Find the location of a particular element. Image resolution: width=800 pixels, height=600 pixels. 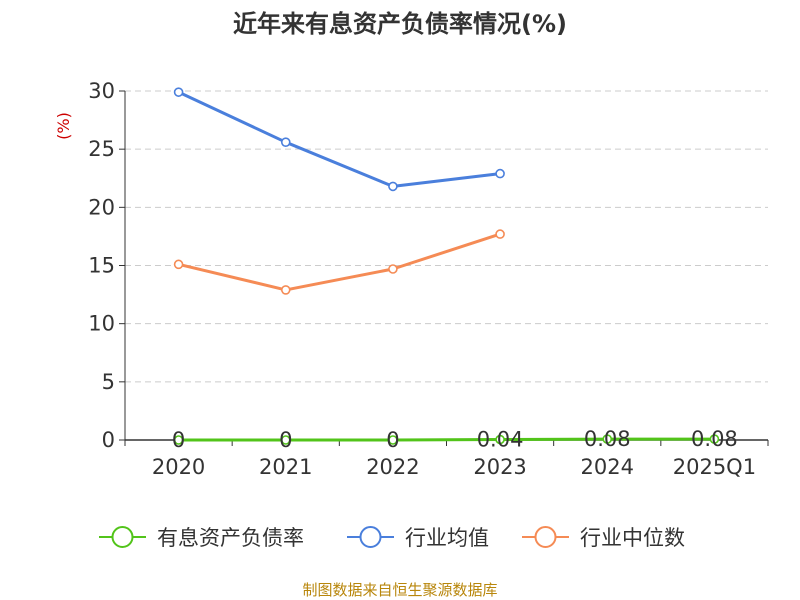

legend-item: 有息资产负债率 is located at coordinates (201, 538).